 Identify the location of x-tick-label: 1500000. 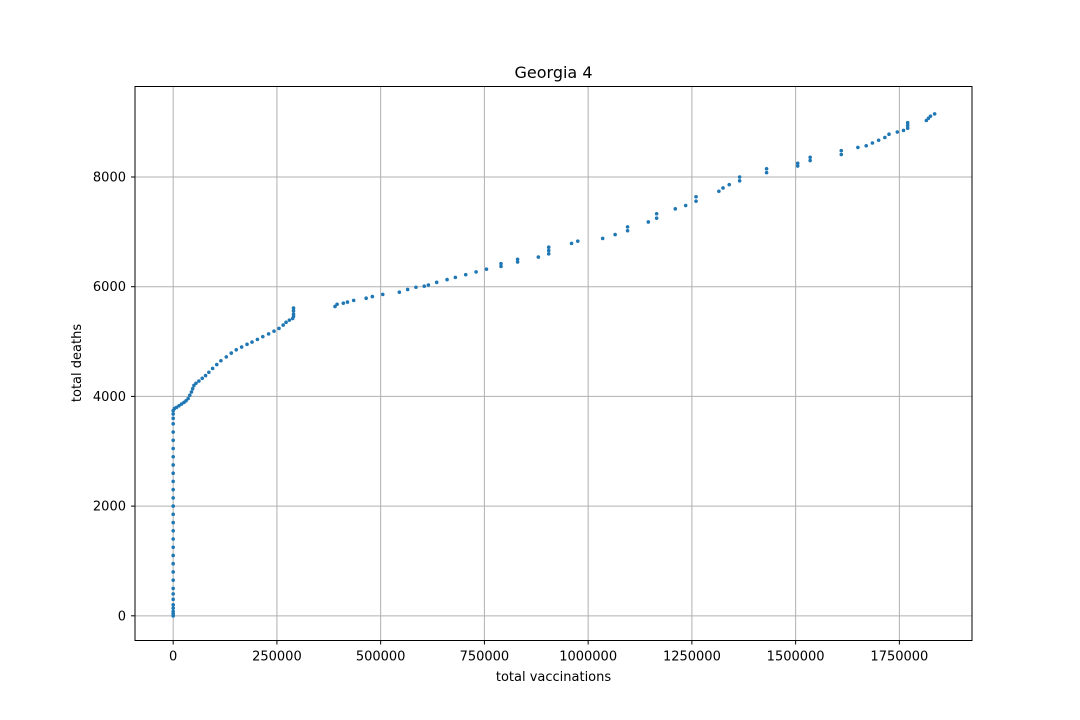
(796, 657).